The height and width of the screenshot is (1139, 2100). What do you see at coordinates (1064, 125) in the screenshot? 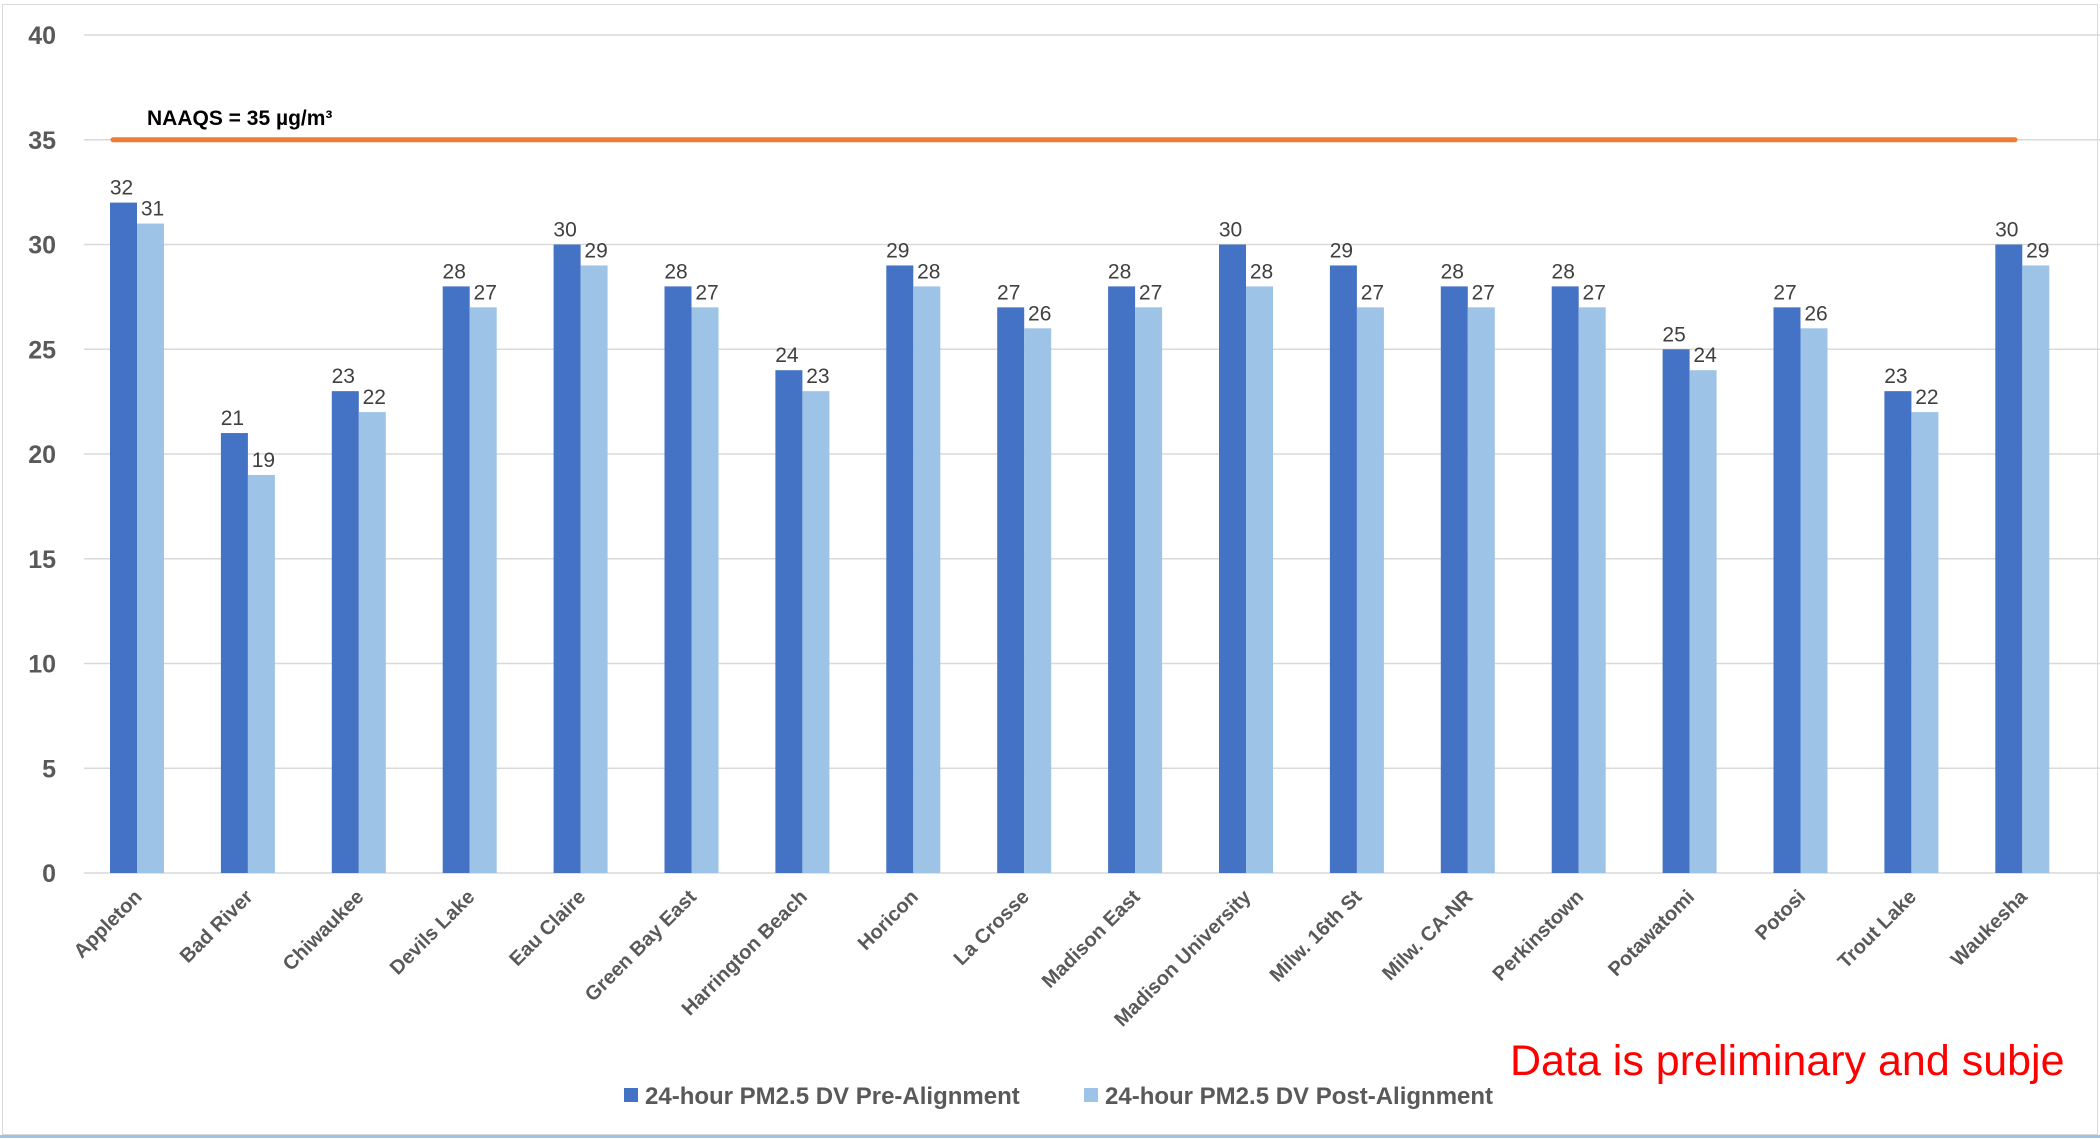
I see `naaqs-reference: NAAQS = 35 µg/m³` at bounding box center [1064, 125].